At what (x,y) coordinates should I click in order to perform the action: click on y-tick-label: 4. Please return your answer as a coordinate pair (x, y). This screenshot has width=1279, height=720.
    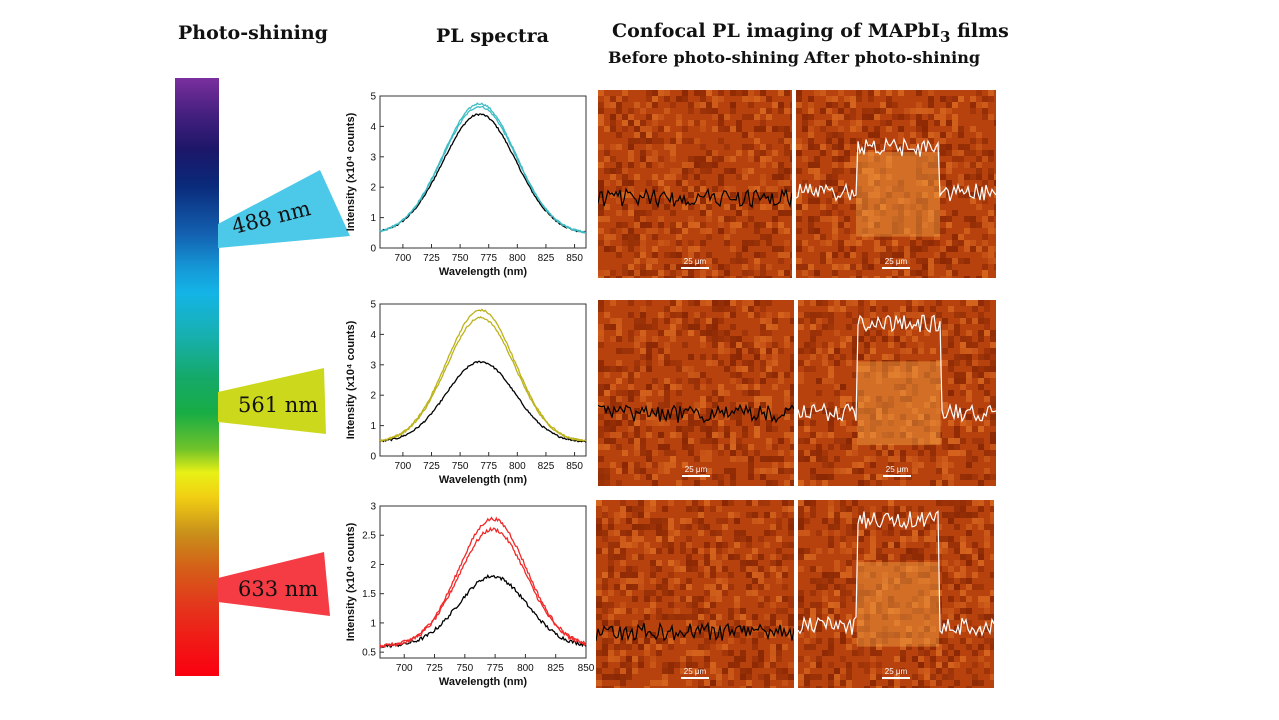
    Looking at the image, I should click on (373, 127).